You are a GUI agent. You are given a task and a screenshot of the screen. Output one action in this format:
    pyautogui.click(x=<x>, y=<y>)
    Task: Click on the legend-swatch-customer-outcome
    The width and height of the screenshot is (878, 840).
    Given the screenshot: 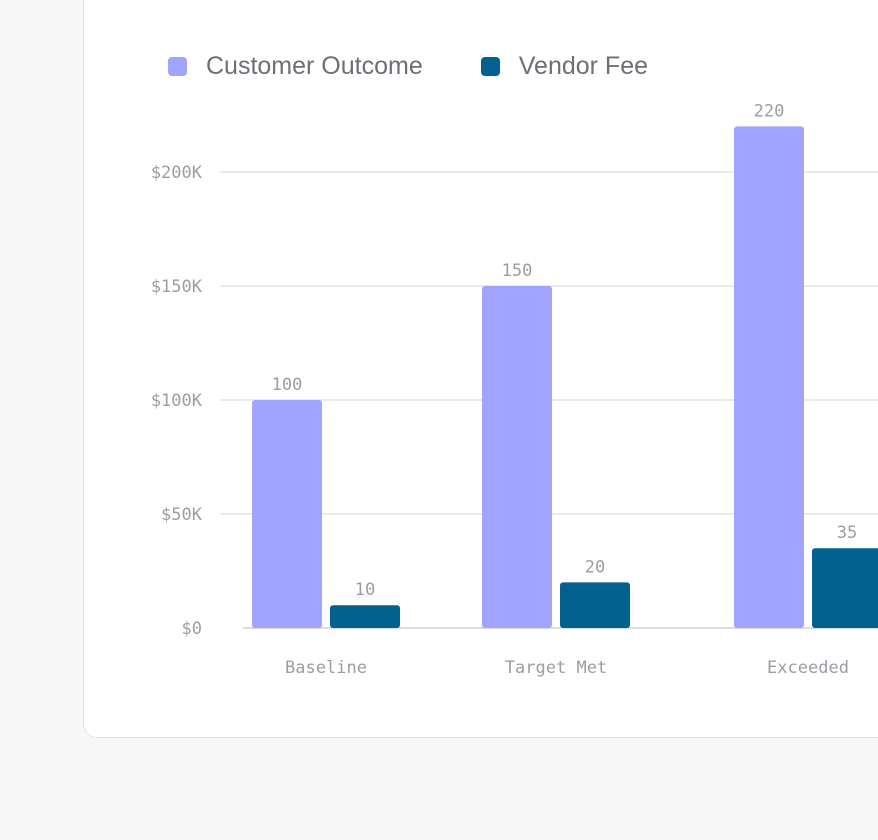 What is the action you would take?
    pyautogui.click(x=177, y=66)
    